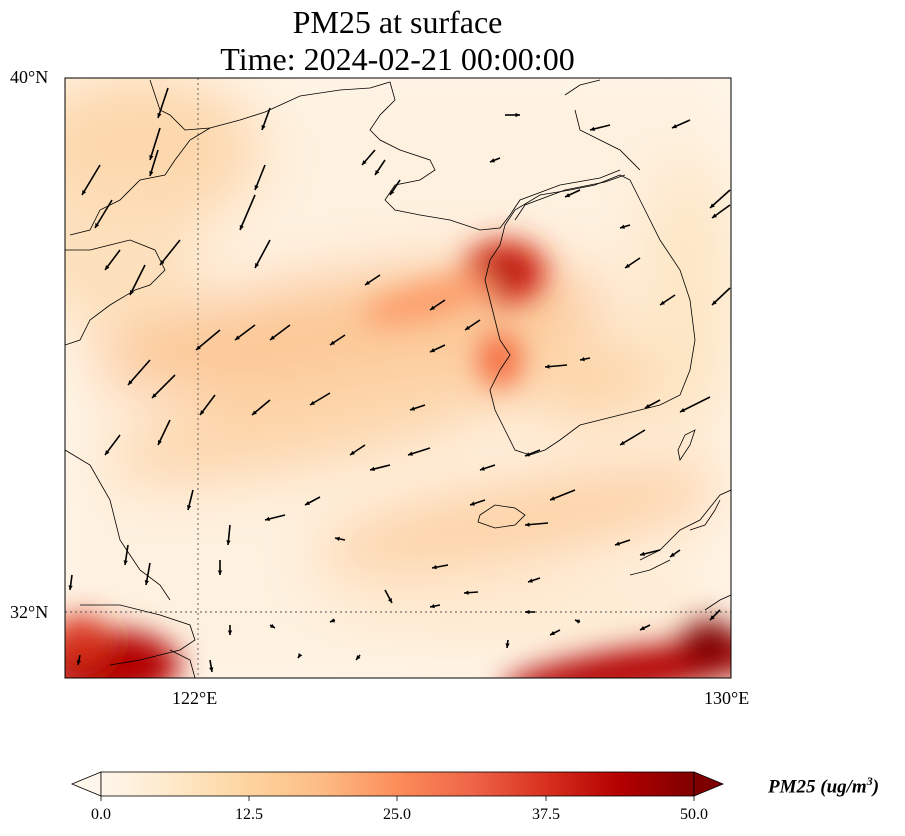  What do you see at coordinates (86, 784) in the screenshot?
I see `colorbar-min-extend` at bounding box center [86, 784].